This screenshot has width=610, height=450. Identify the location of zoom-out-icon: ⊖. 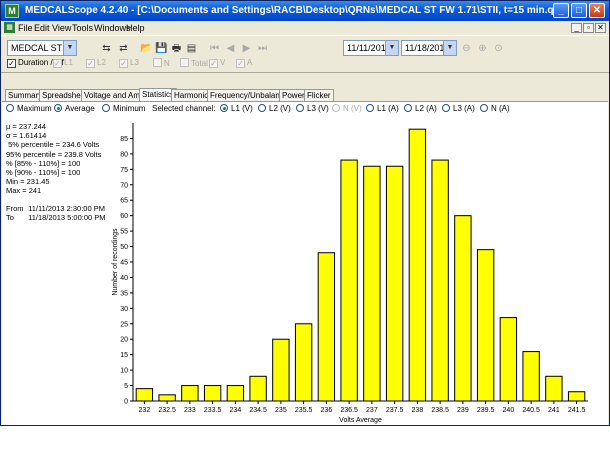
(466, 48).